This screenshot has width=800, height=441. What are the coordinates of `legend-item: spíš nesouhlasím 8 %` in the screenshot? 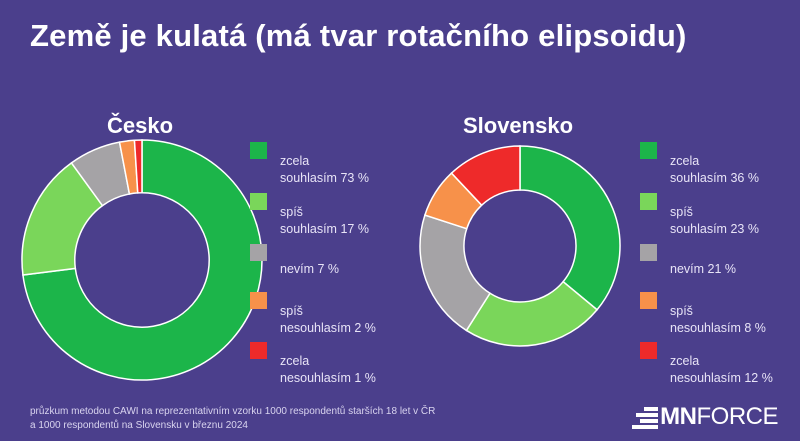 It's located at (720, 310).